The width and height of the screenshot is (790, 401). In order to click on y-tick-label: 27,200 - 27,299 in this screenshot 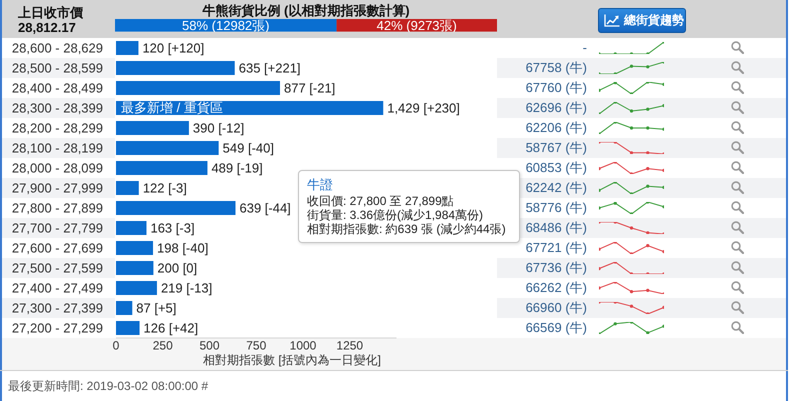, I will do `click(57, 328)`.